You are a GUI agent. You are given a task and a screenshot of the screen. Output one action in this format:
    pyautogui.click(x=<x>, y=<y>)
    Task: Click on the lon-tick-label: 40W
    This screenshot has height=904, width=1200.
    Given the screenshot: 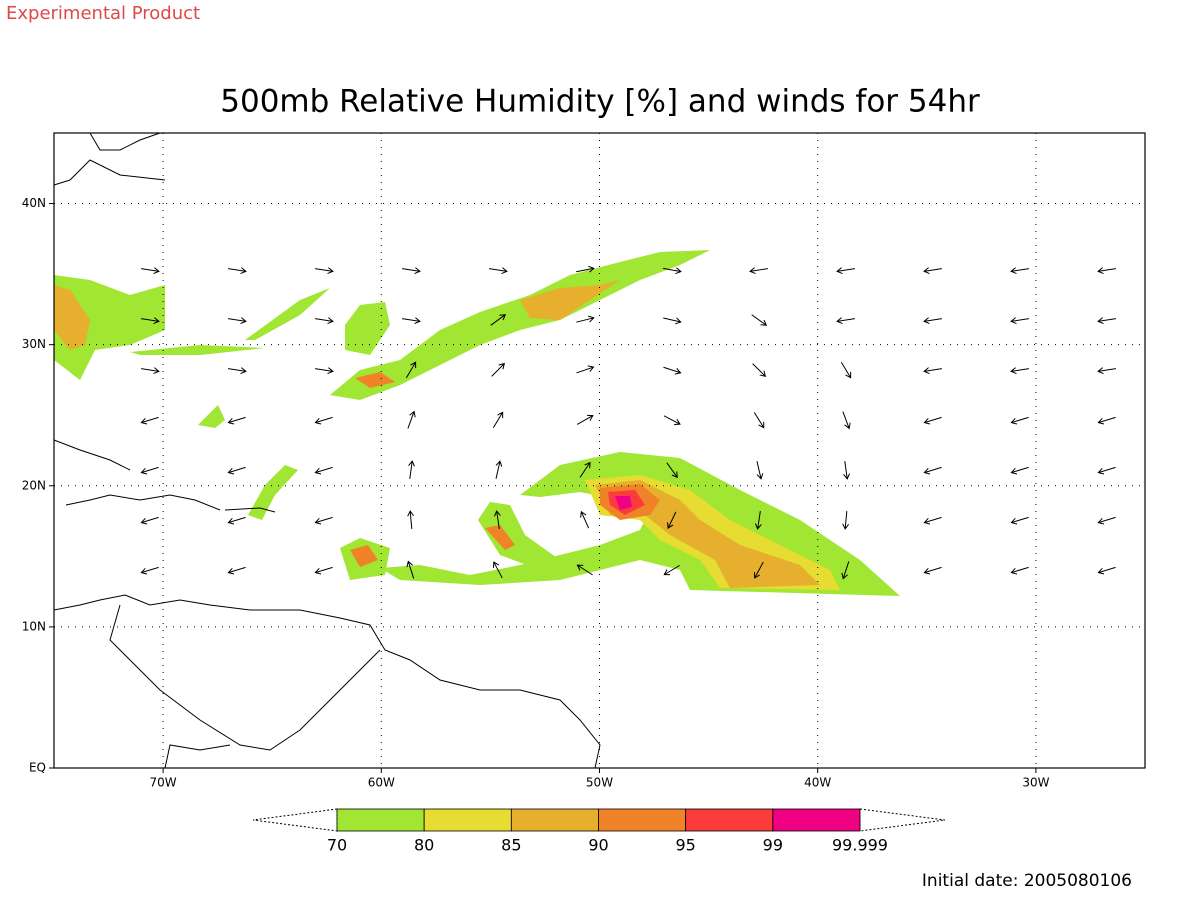 What is the action you would take?
    pyautogui.click(x=817, y=783)
    